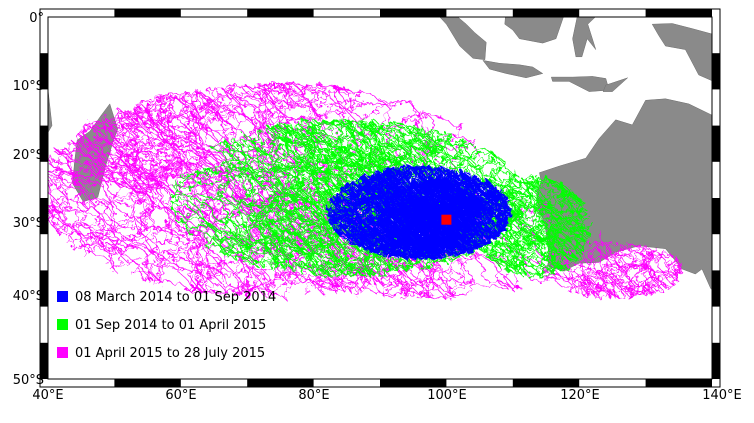 This screenshot has height=423, width=754. I want to click on lat-label-0: 0°, so click(36, 18).